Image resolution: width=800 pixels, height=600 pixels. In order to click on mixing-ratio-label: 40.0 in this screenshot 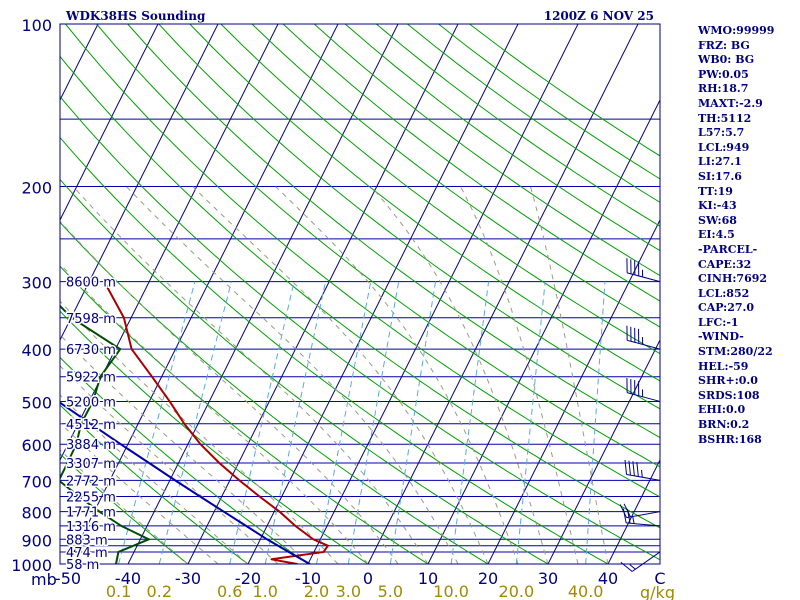, I will do `click(586, 591)`.